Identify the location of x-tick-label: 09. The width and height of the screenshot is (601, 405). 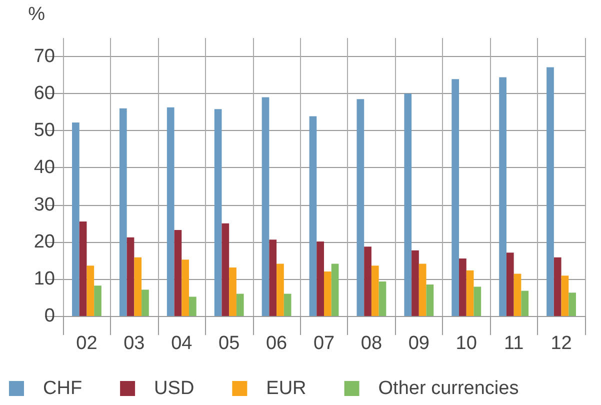
(419, 343).